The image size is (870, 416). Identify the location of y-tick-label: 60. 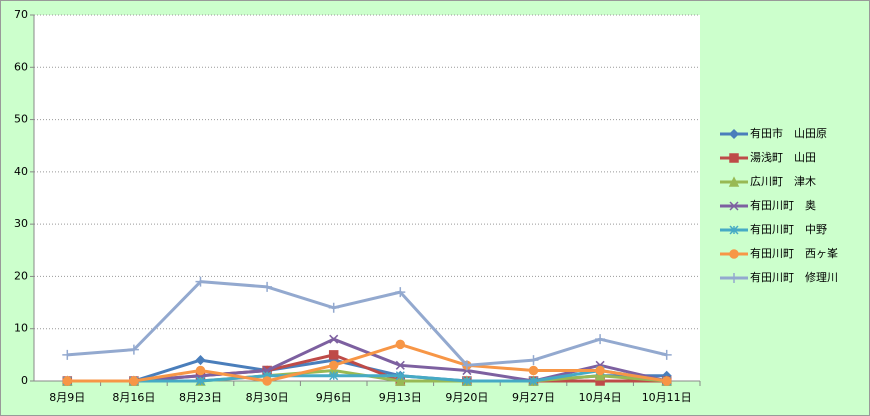
(21, 66).